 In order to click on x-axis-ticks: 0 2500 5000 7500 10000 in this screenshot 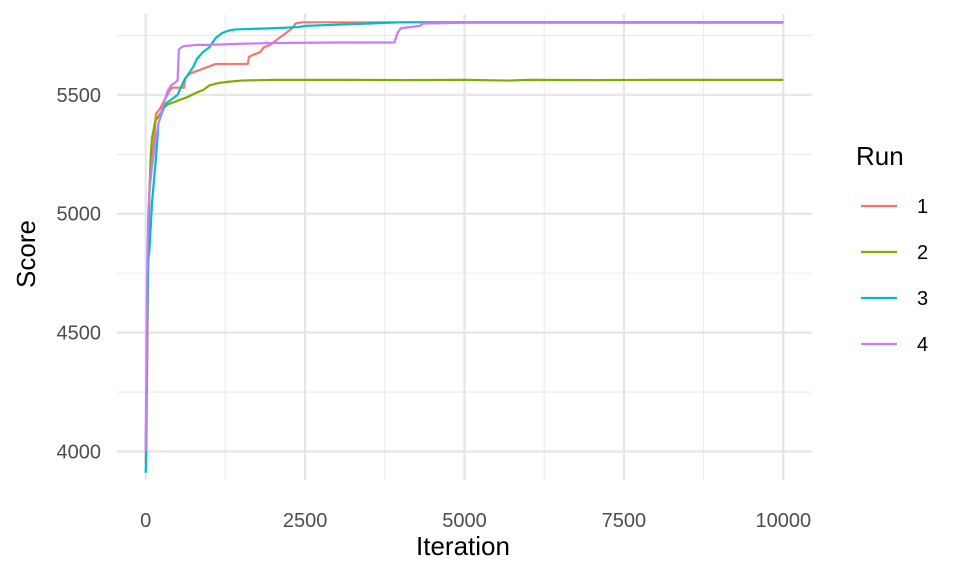, I will do `click(475, 521)`.